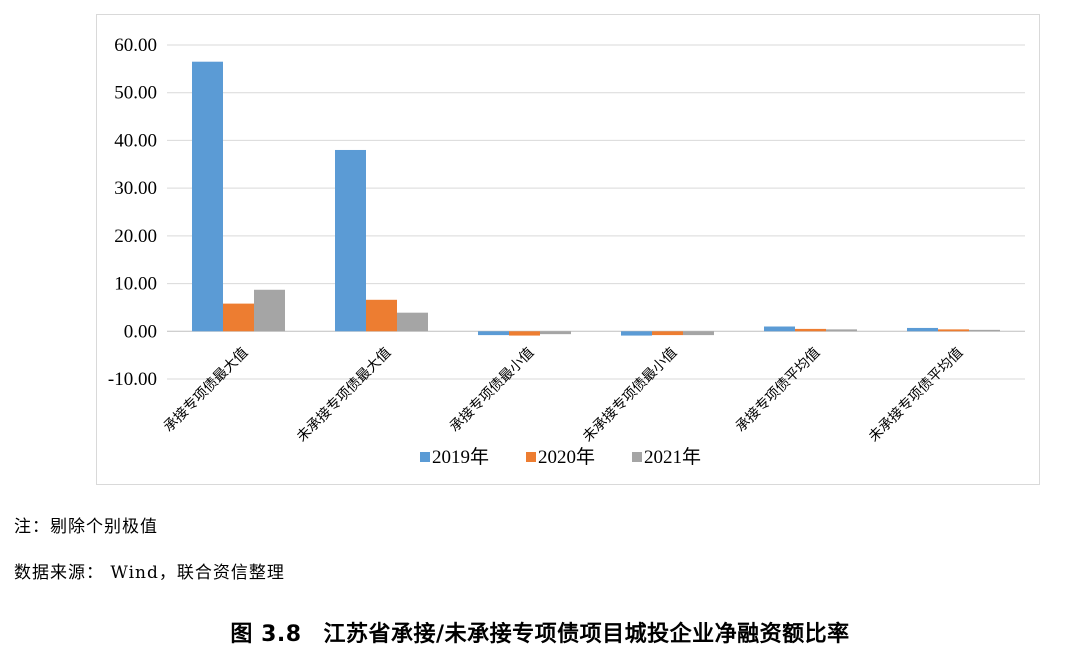 This screenshot has height=662, width=1080. I want to click on chart-note: 注：剔除个别极值, so click(86, 527).